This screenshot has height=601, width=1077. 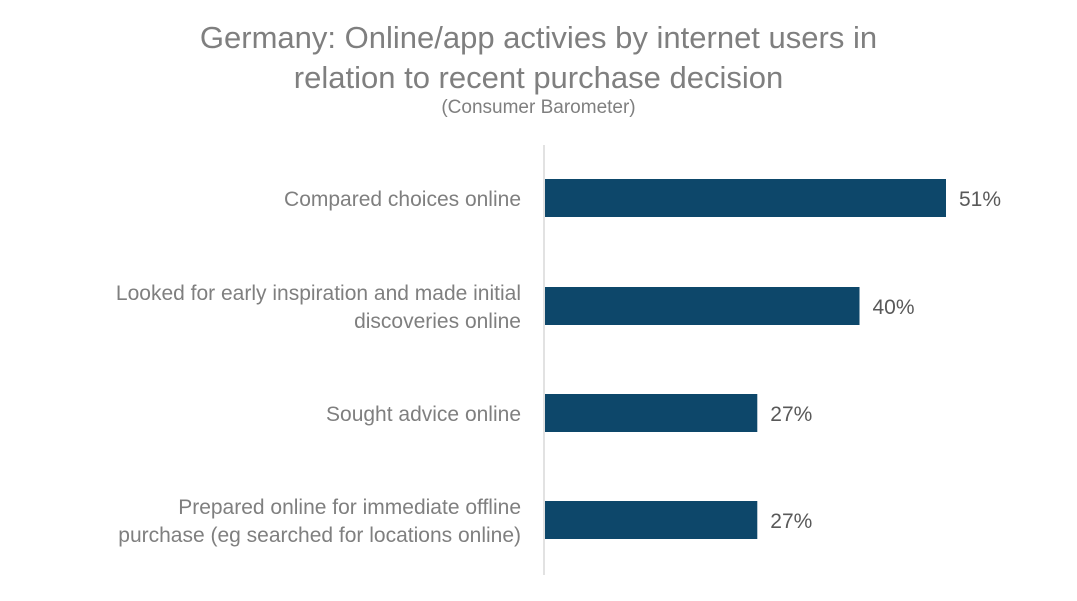 What do you see at coordinates (894, 307) in the screenshot?
I see `data-label-1: 40%` at bounding box center [894, 307].